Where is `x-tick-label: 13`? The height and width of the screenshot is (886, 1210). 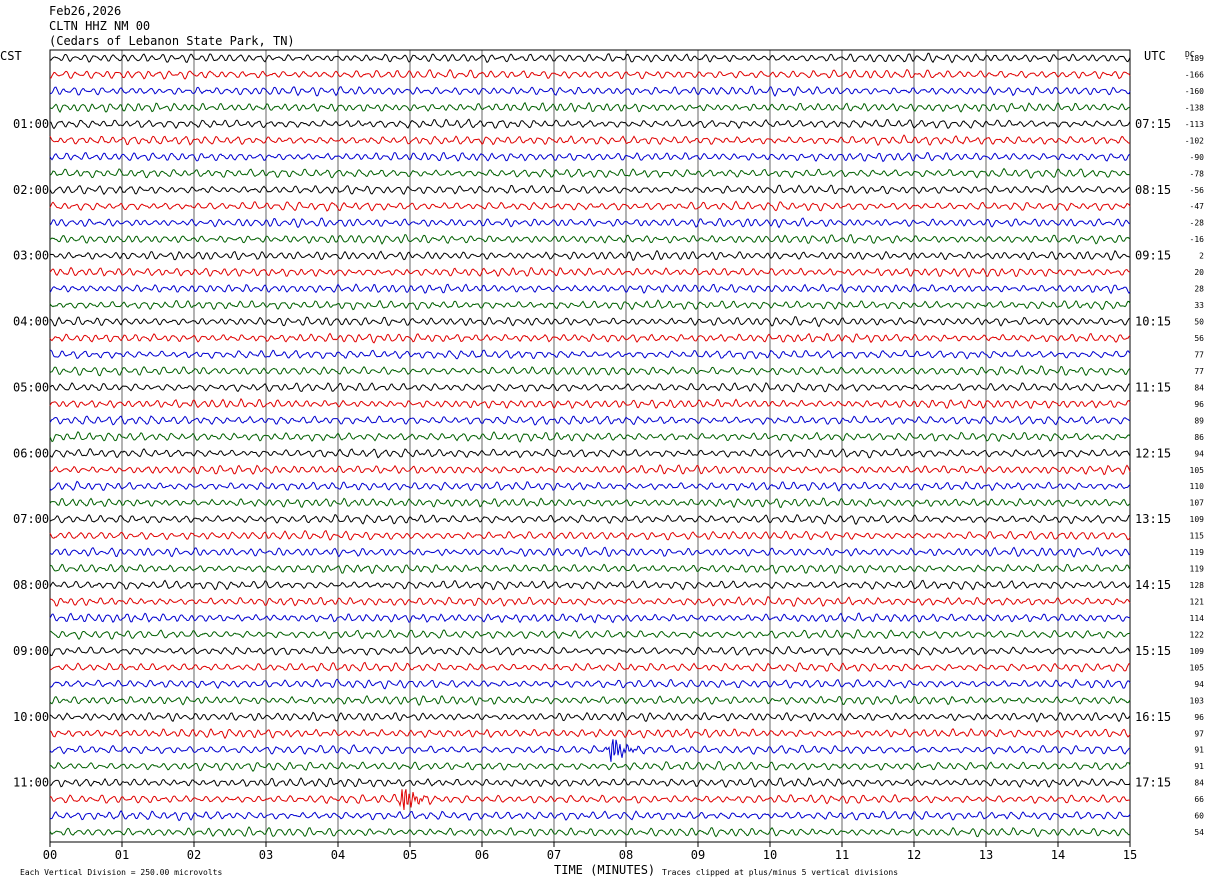 x-tick-label: 13 is located at coordinates (986, 855).